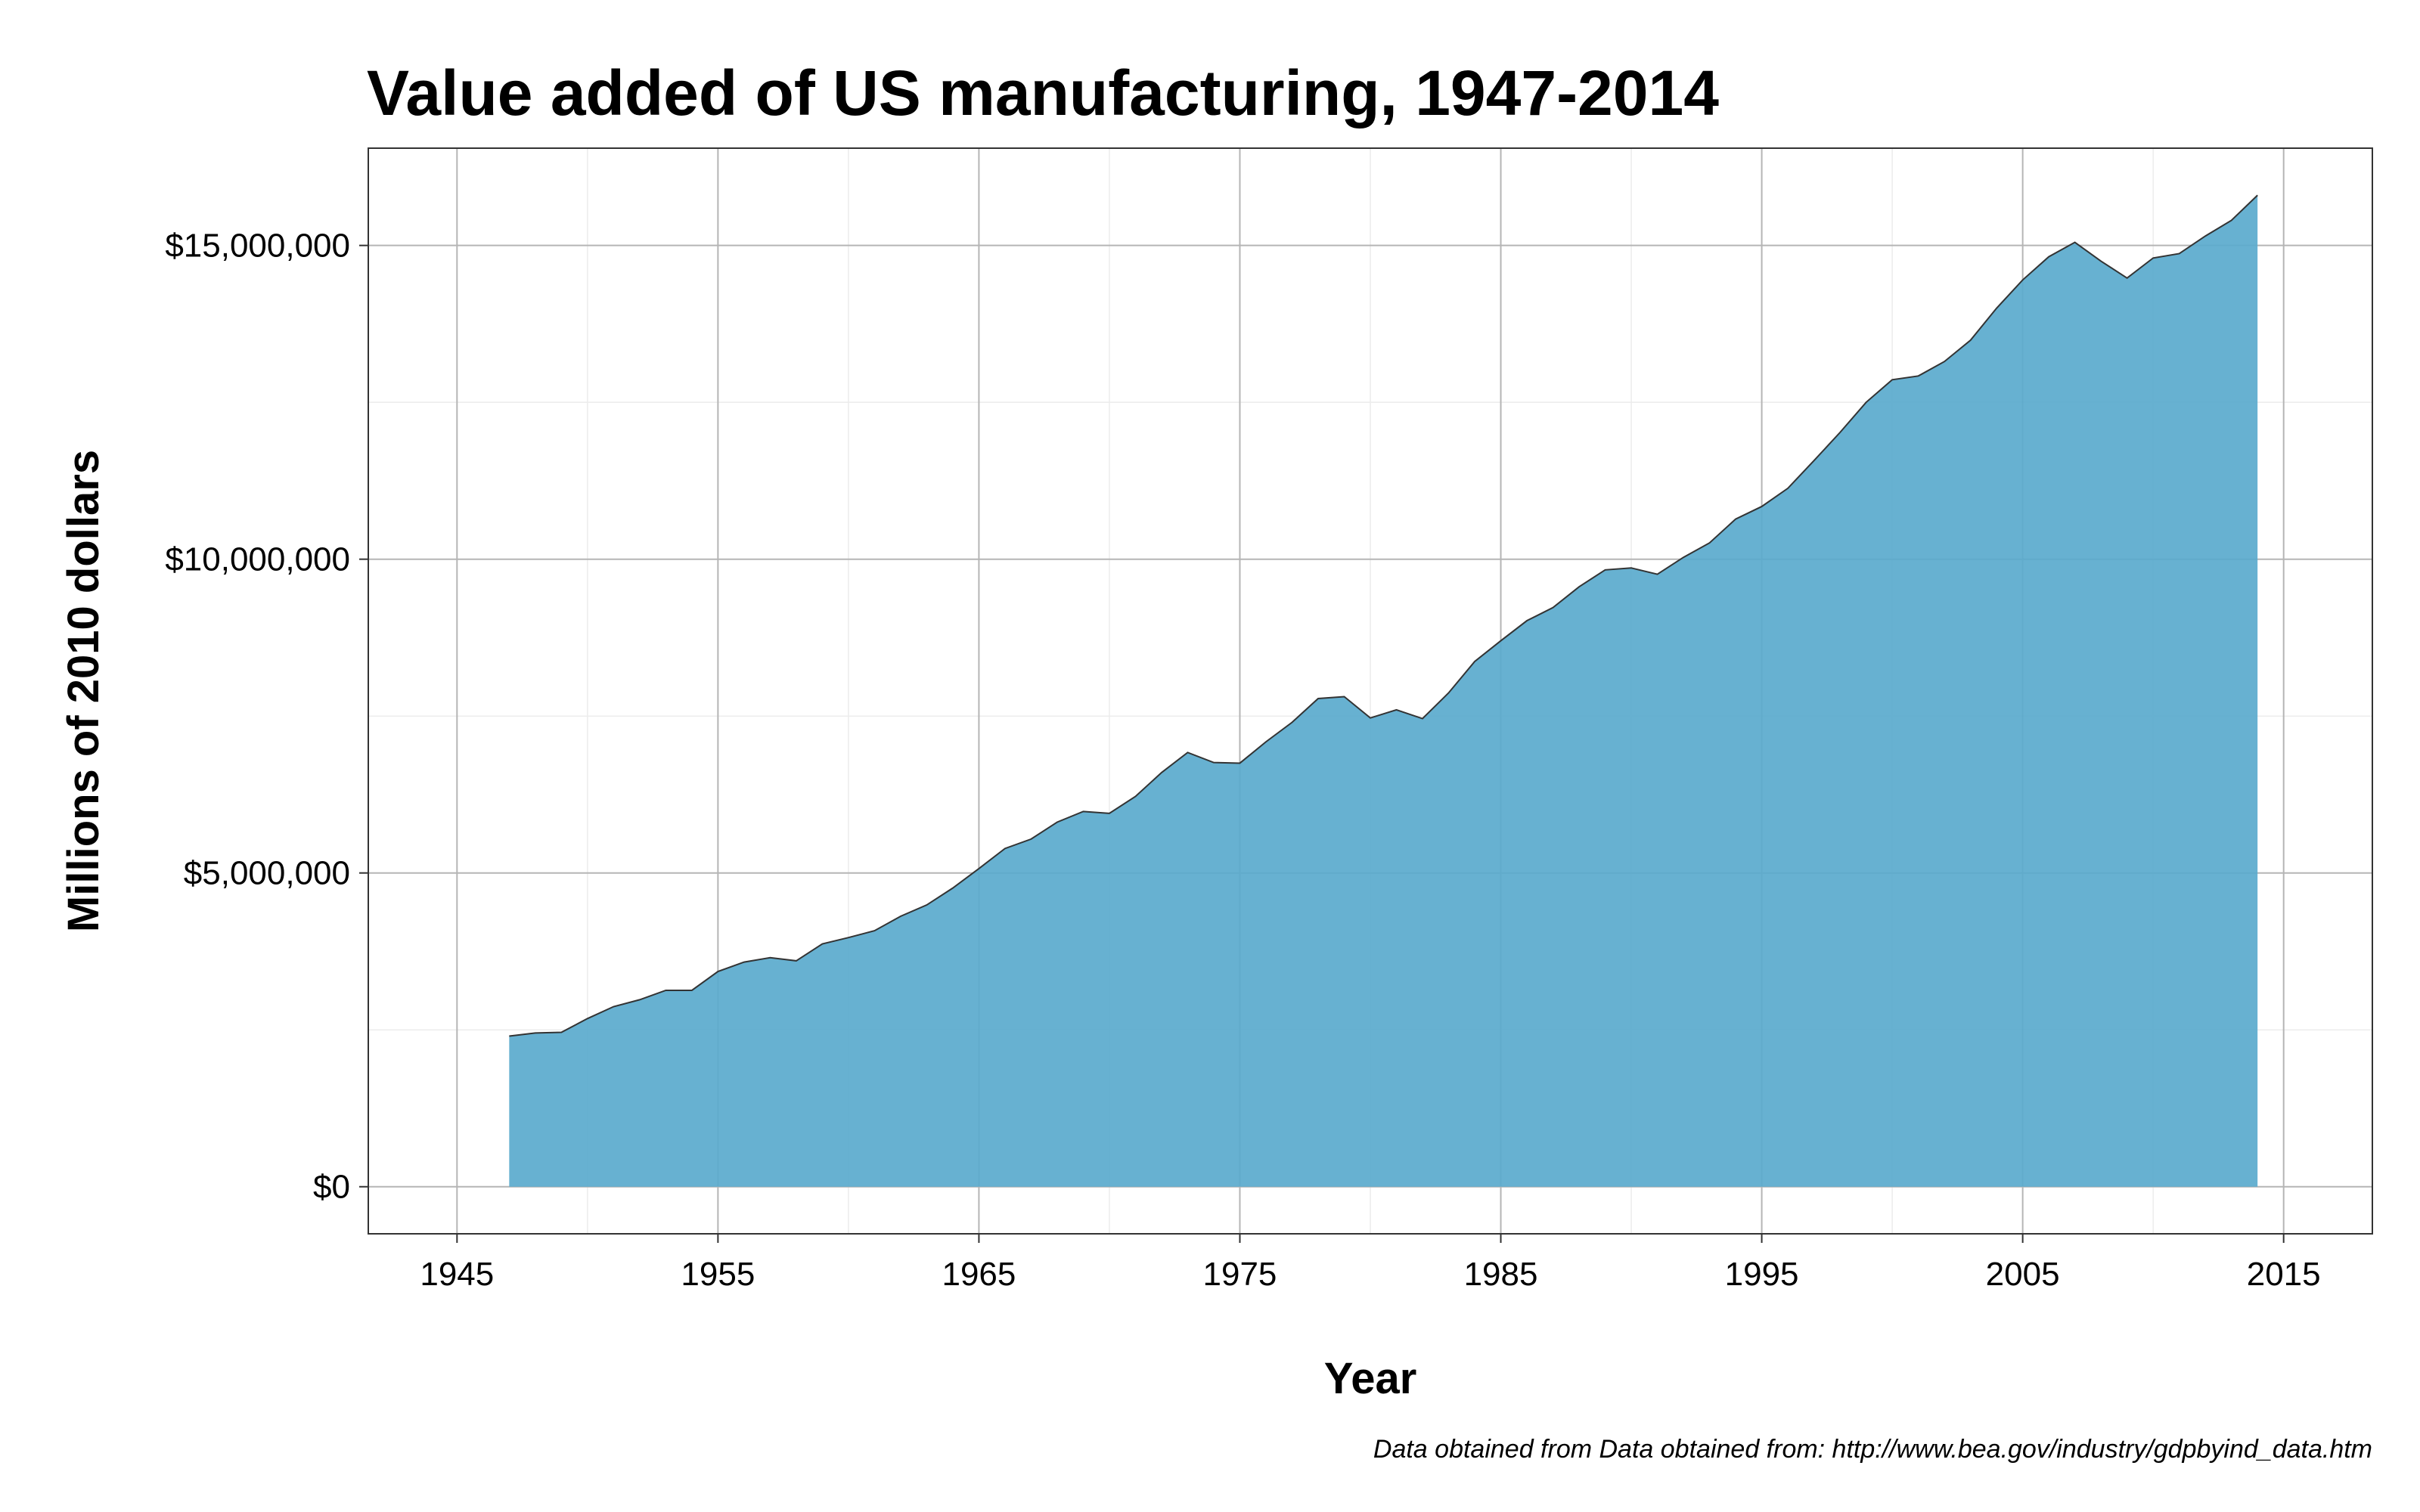 The height and width of the screenshot is (1512, 2420). I want to click on x-tick-label: 1965, so click(979, 1274).